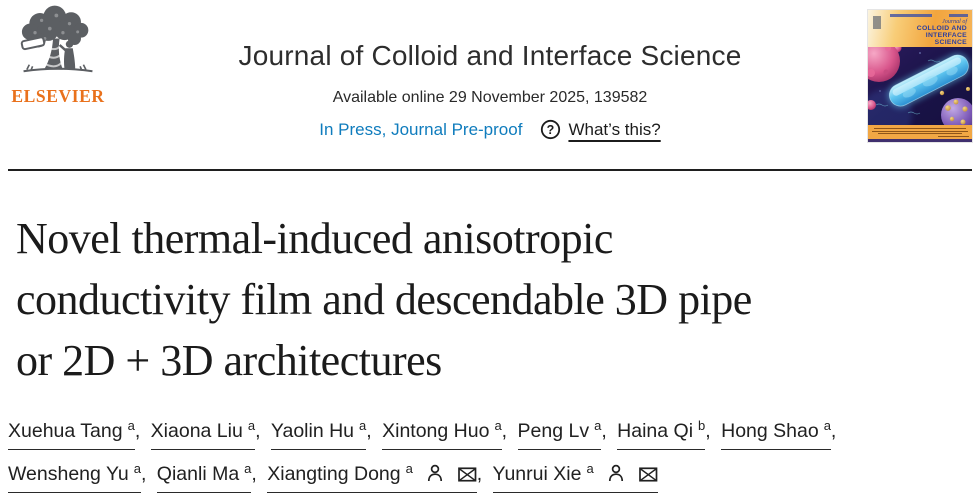 The height and width of the screenshot is (504, 980). I want to click on cover-artwork, so click(920, 86).